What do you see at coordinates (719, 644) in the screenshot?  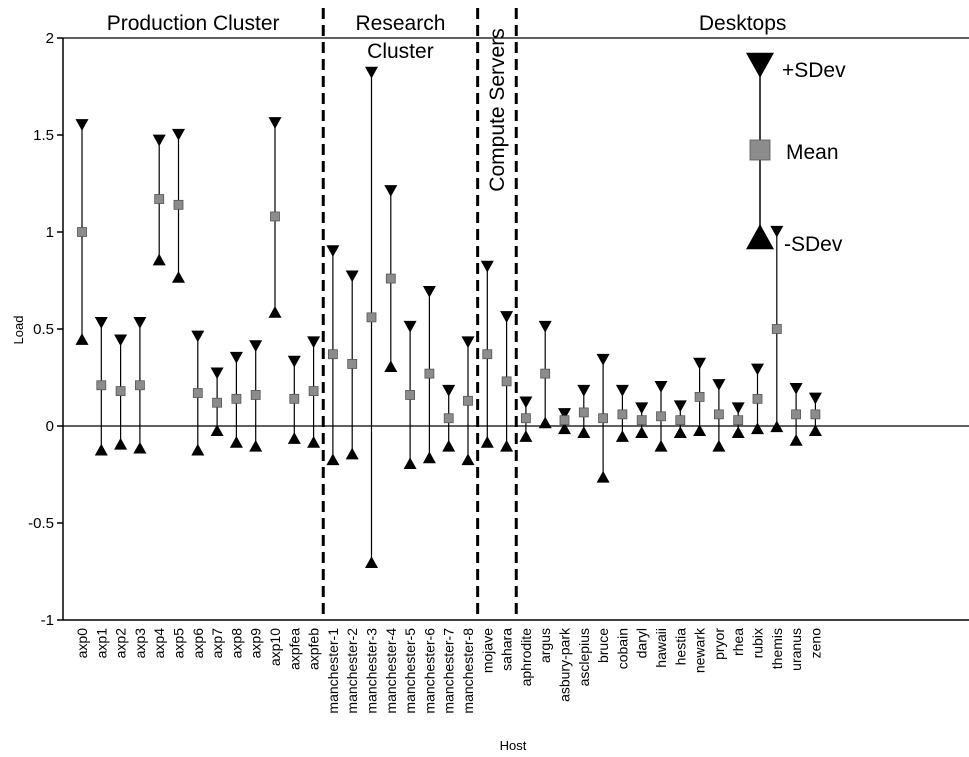 I see `host-label: pryor` at bounding box center [719, 644].